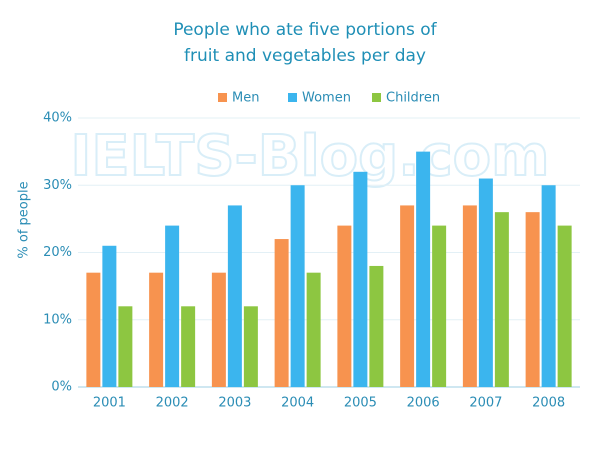 This screenshot has width=600, height=450. I want to click on x-tick-label: 2002, so click(172, 403).